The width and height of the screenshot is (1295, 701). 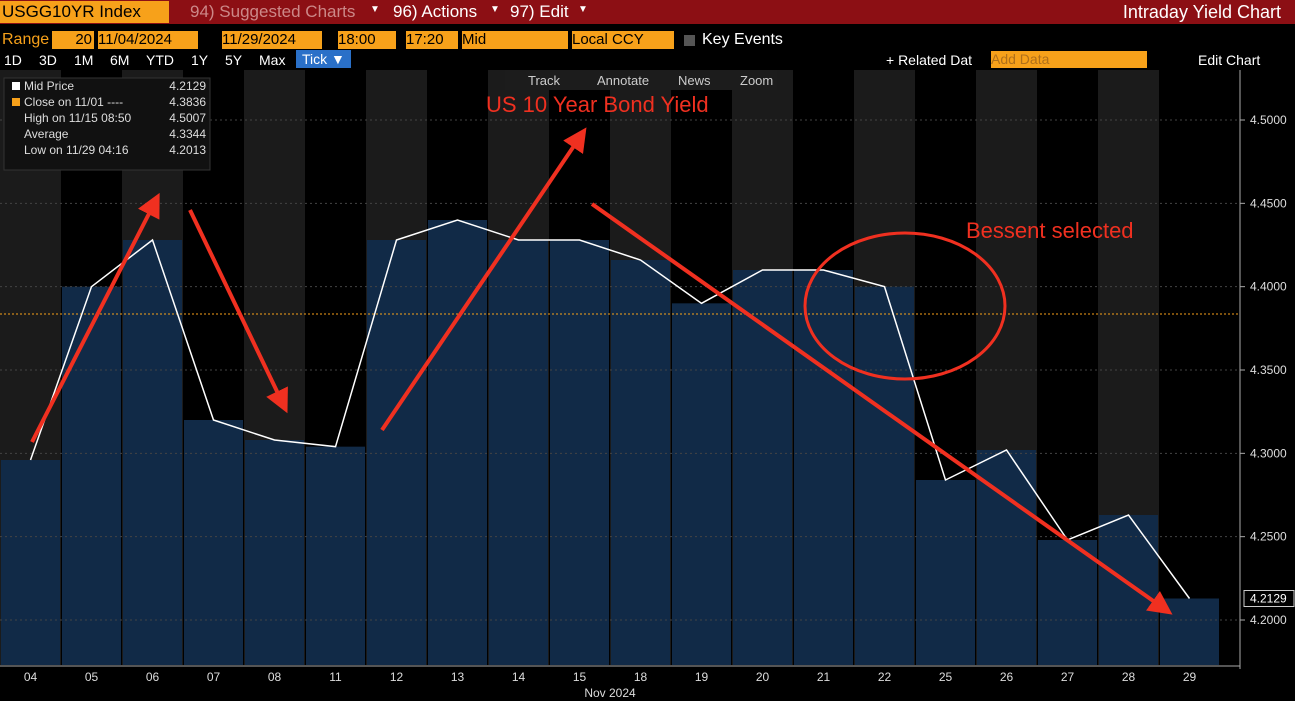 I want to click on x-tick-label: 25, so click(x=946, y=677).